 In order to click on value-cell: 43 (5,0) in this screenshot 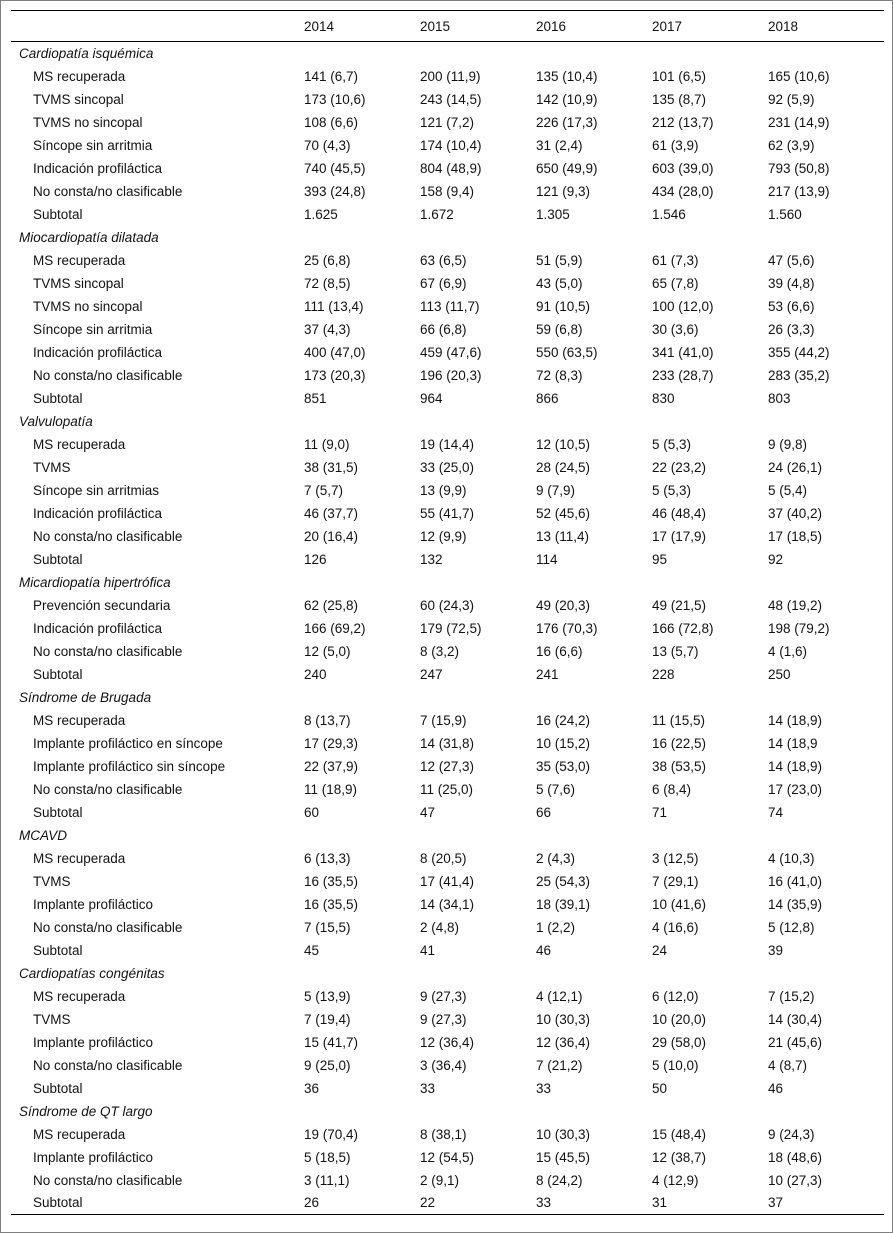, I will do `click(559, 283)`.